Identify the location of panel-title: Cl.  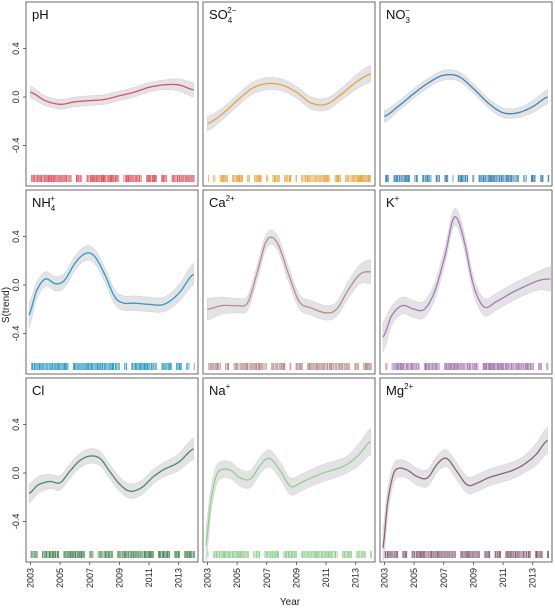
(38, 390).